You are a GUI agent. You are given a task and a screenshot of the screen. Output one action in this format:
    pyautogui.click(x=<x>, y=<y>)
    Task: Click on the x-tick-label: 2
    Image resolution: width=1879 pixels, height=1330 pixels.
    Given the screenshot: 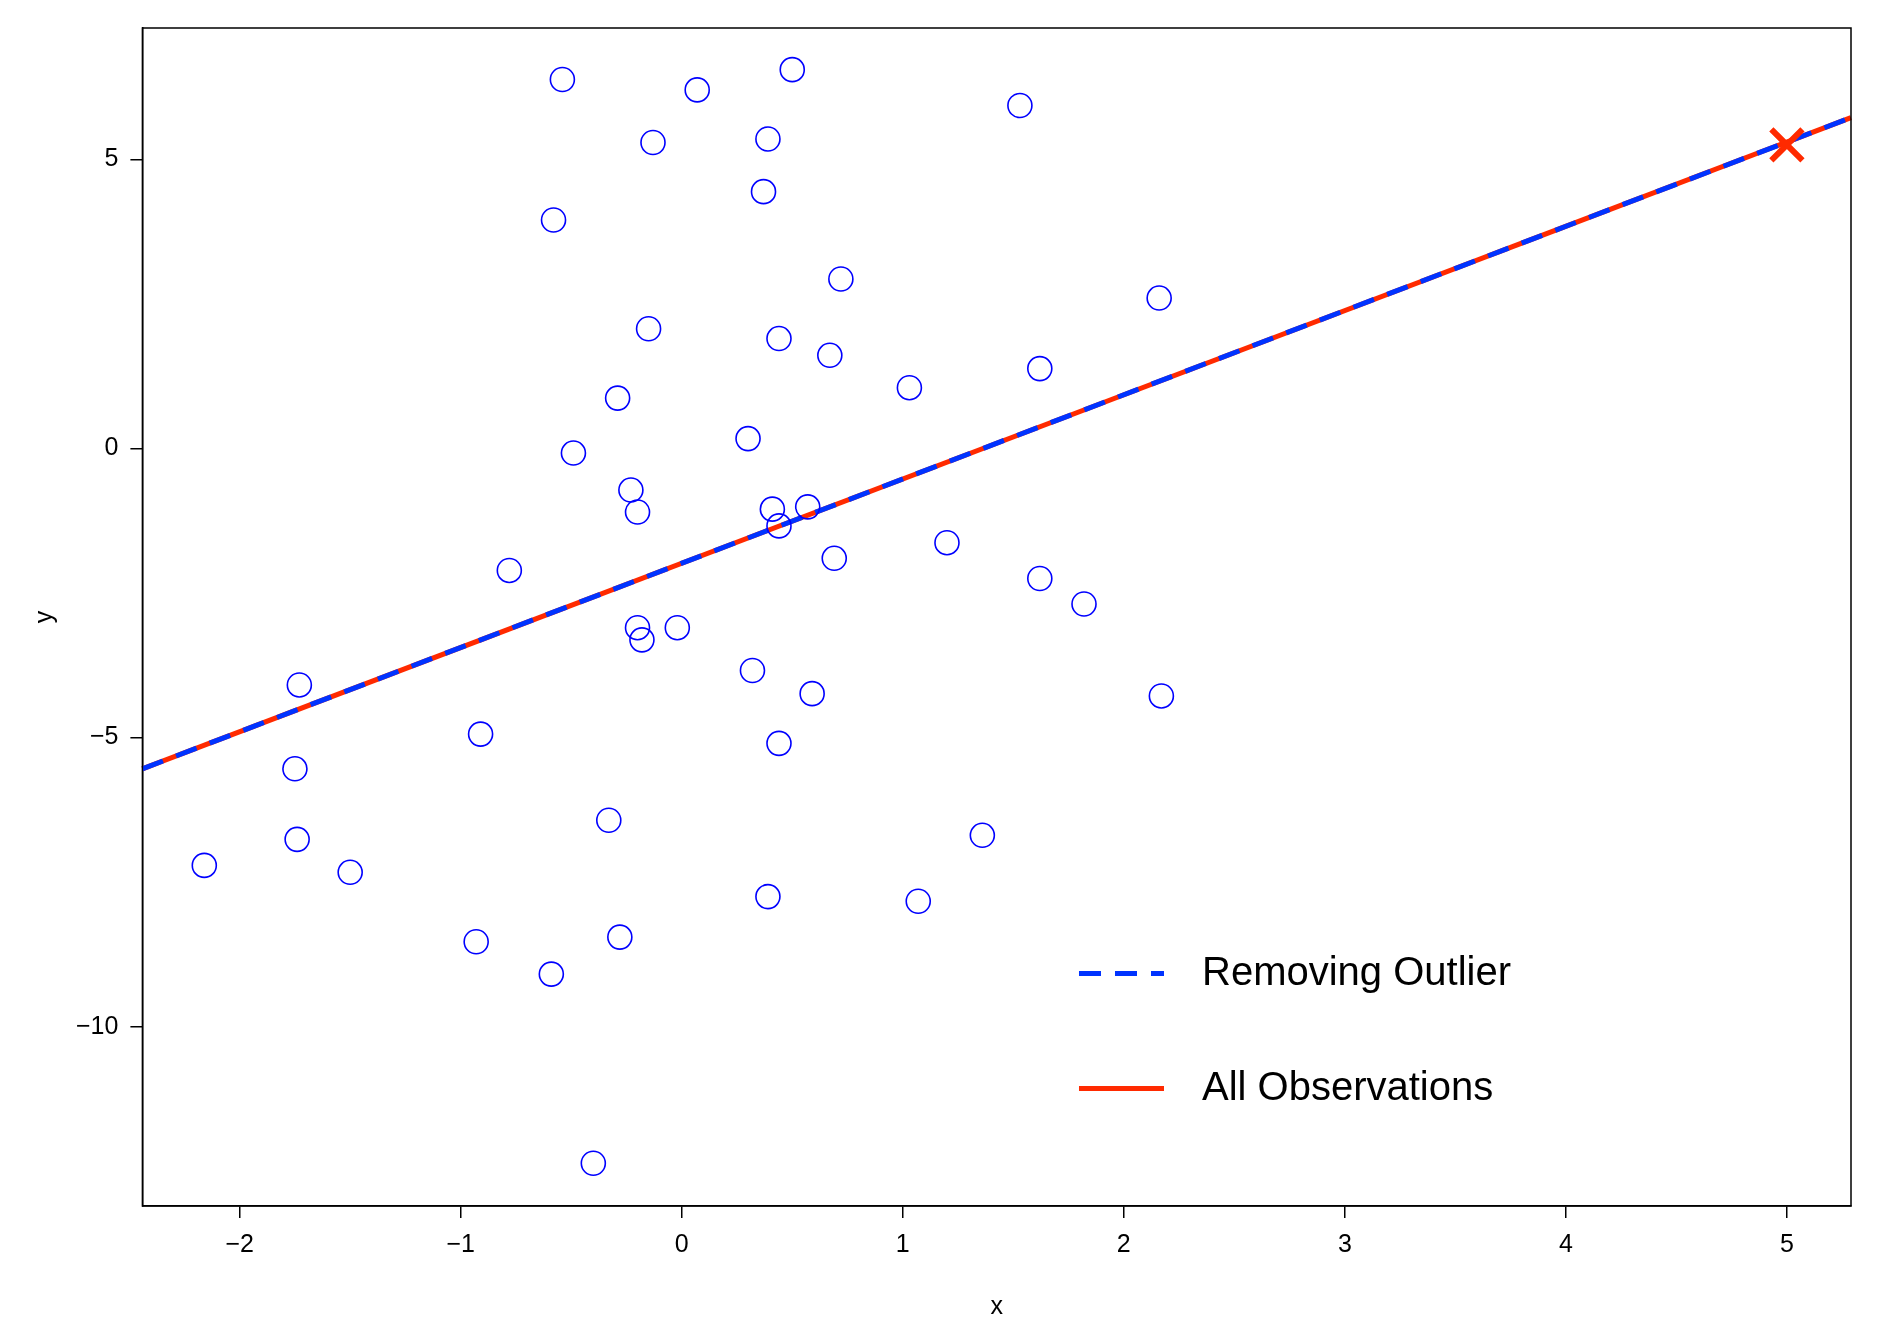 What is the action you would take?
    pyautogui.click(x=1123, y=1242)
    